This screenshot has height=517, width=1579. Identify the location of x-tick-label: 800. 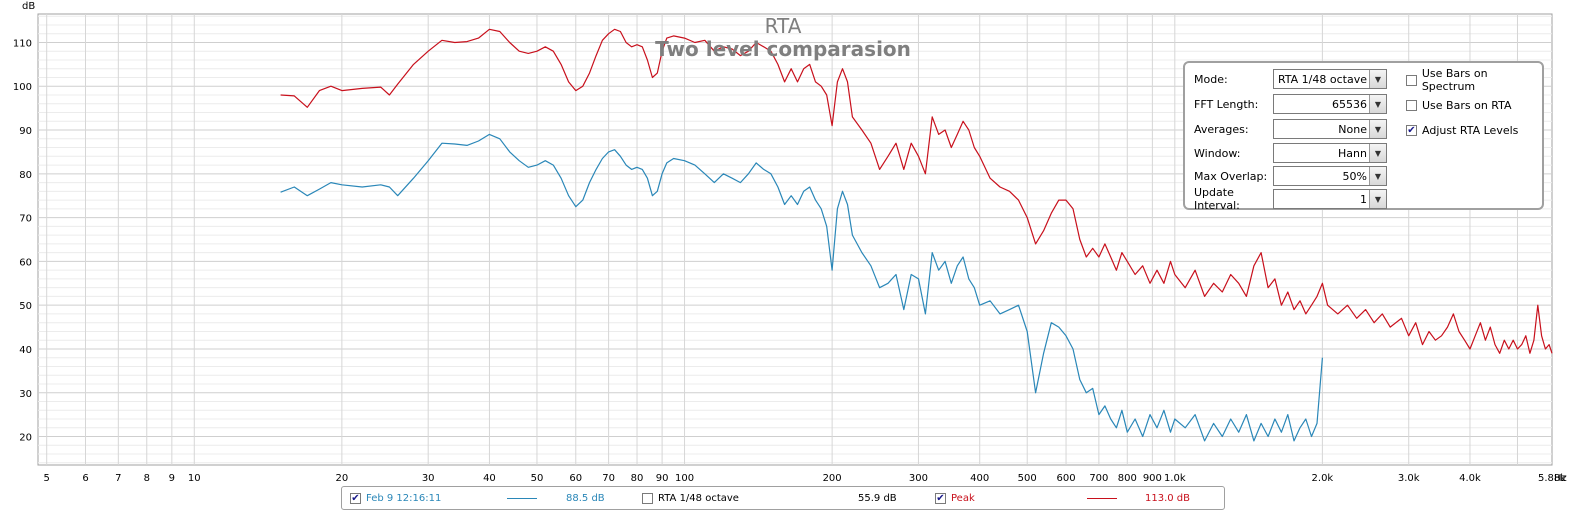
(1127, 478).